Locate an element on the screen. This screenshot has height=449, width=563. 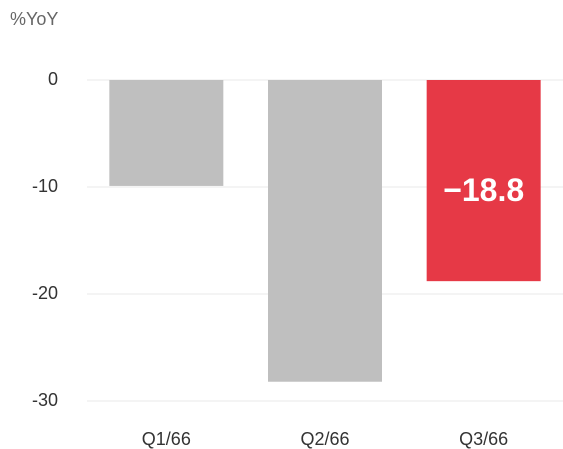
x-tick-label: Q2/66 is located at coordinates (324, 439).